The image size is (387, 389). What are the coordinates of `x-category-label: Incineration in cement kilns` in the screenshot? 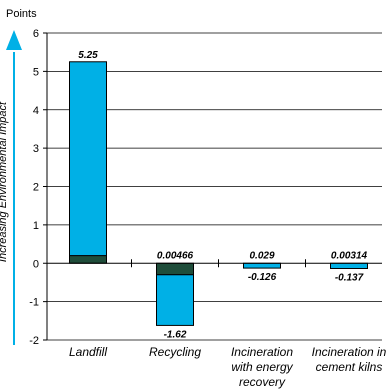 It's located at (349, 359).